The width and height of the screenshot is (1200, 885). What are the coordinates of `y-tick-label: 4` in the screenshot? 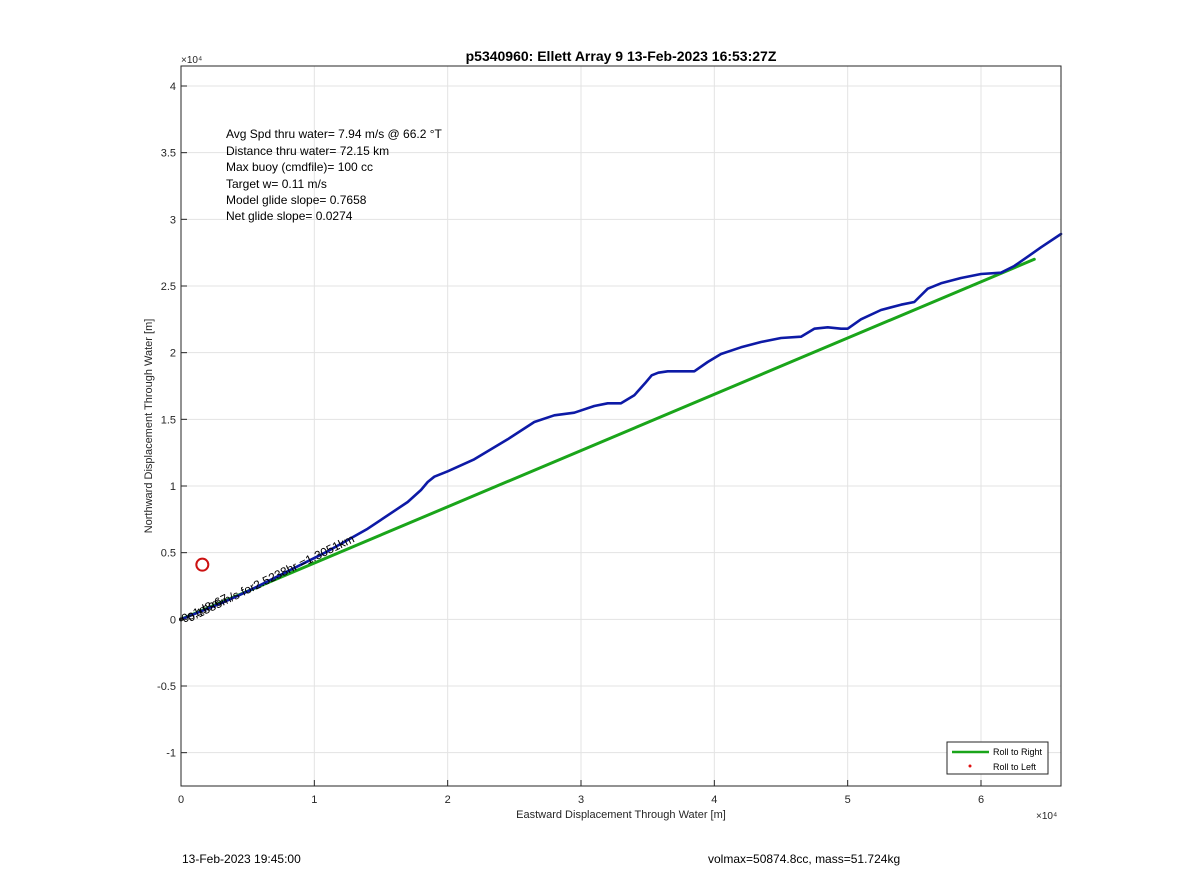 It's located at (173, 87).